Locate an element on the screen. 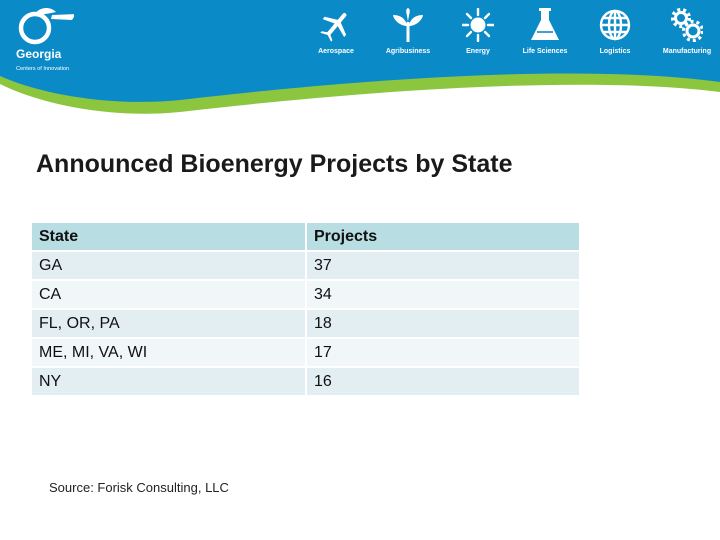  projects-cell: 18 is located at coordinates (443, 323).